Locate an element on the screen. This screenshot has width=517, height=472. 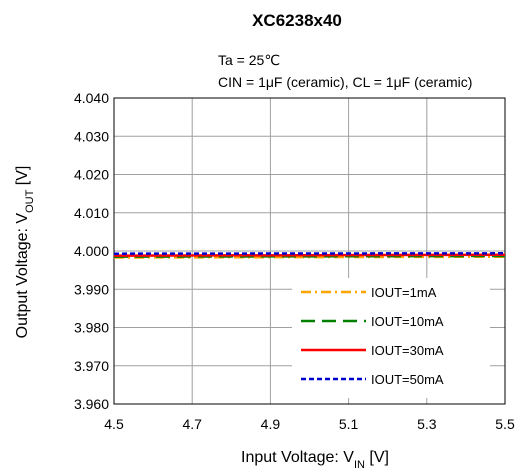
legend-label-2: IOUT=10mA is located at coordinates (407, 321).